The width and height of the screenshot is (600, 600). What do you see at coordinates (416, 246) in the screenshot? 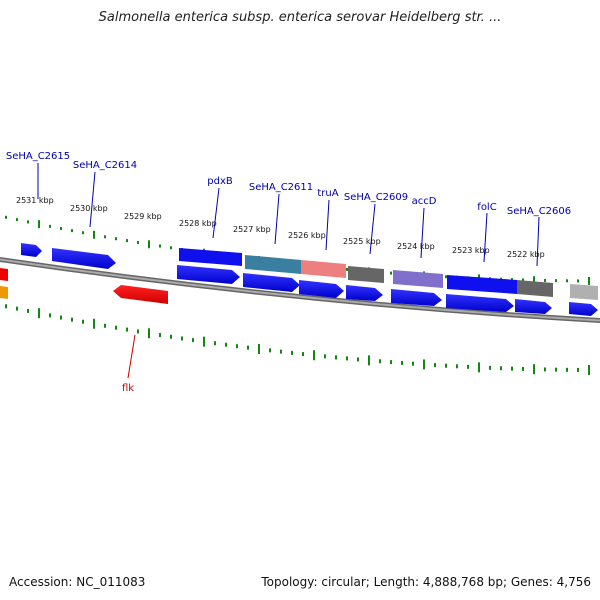
I see `tick-label: 2524 kbp` at bounding box center [416, 246].